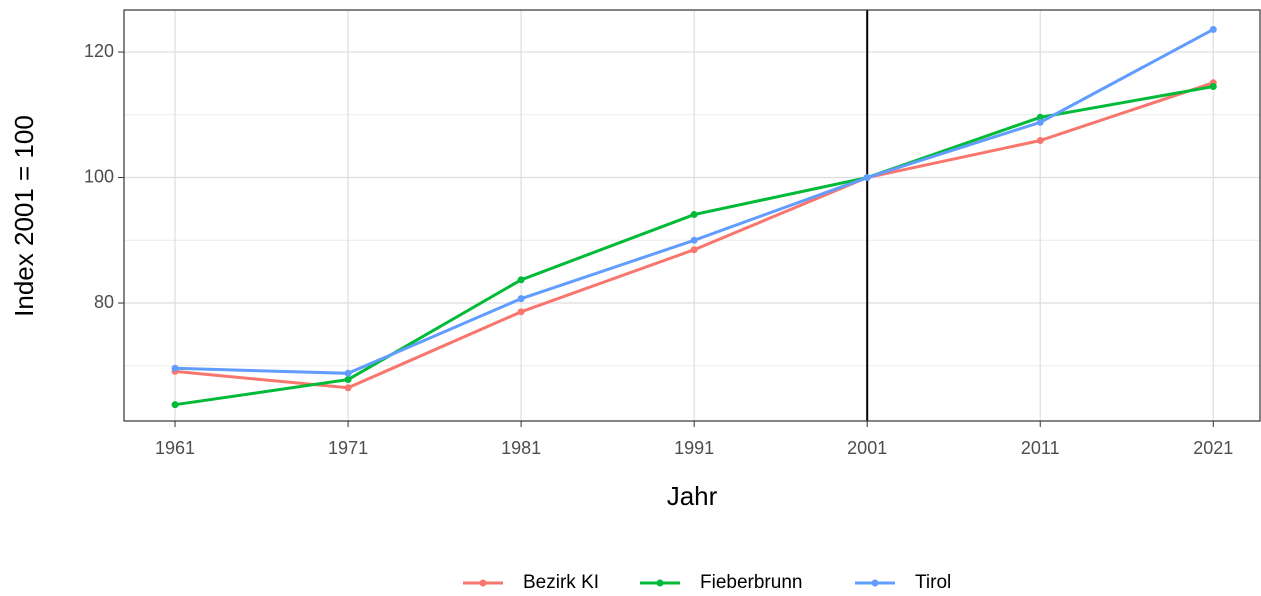 This screenshot has width=1261, height=596. I want to click on y-tick-label: 80, so click(104, 302).